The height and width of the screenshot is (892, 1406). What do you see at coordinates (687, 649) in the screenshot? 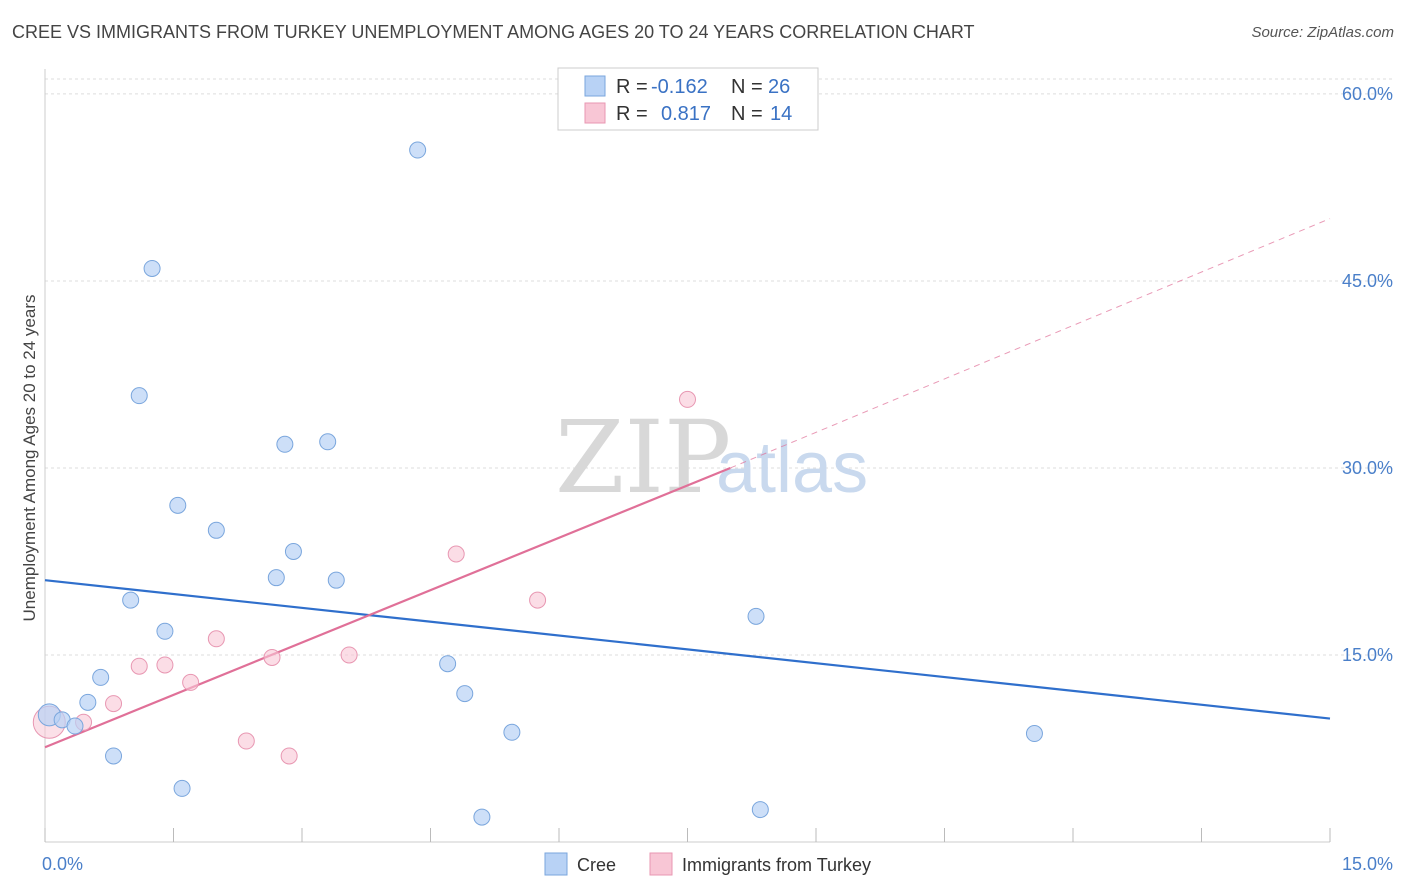
I see `trend-line-cree` at bounding box center [687, 649].